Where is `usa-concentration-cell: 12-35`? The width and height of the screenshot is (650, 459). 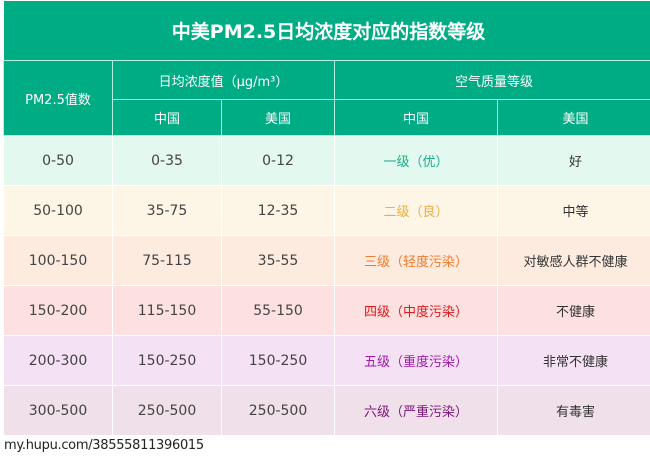 usa-concentration-cell: 12-35 is located at coordinates (278, 210).